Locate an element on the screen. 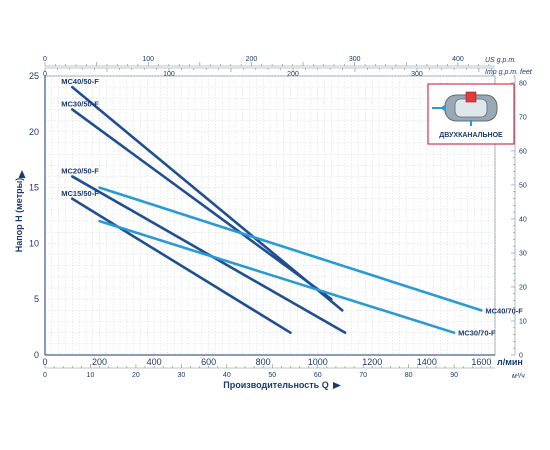  right-feet-tick-label: 10 is located at coordinates (523, 321).